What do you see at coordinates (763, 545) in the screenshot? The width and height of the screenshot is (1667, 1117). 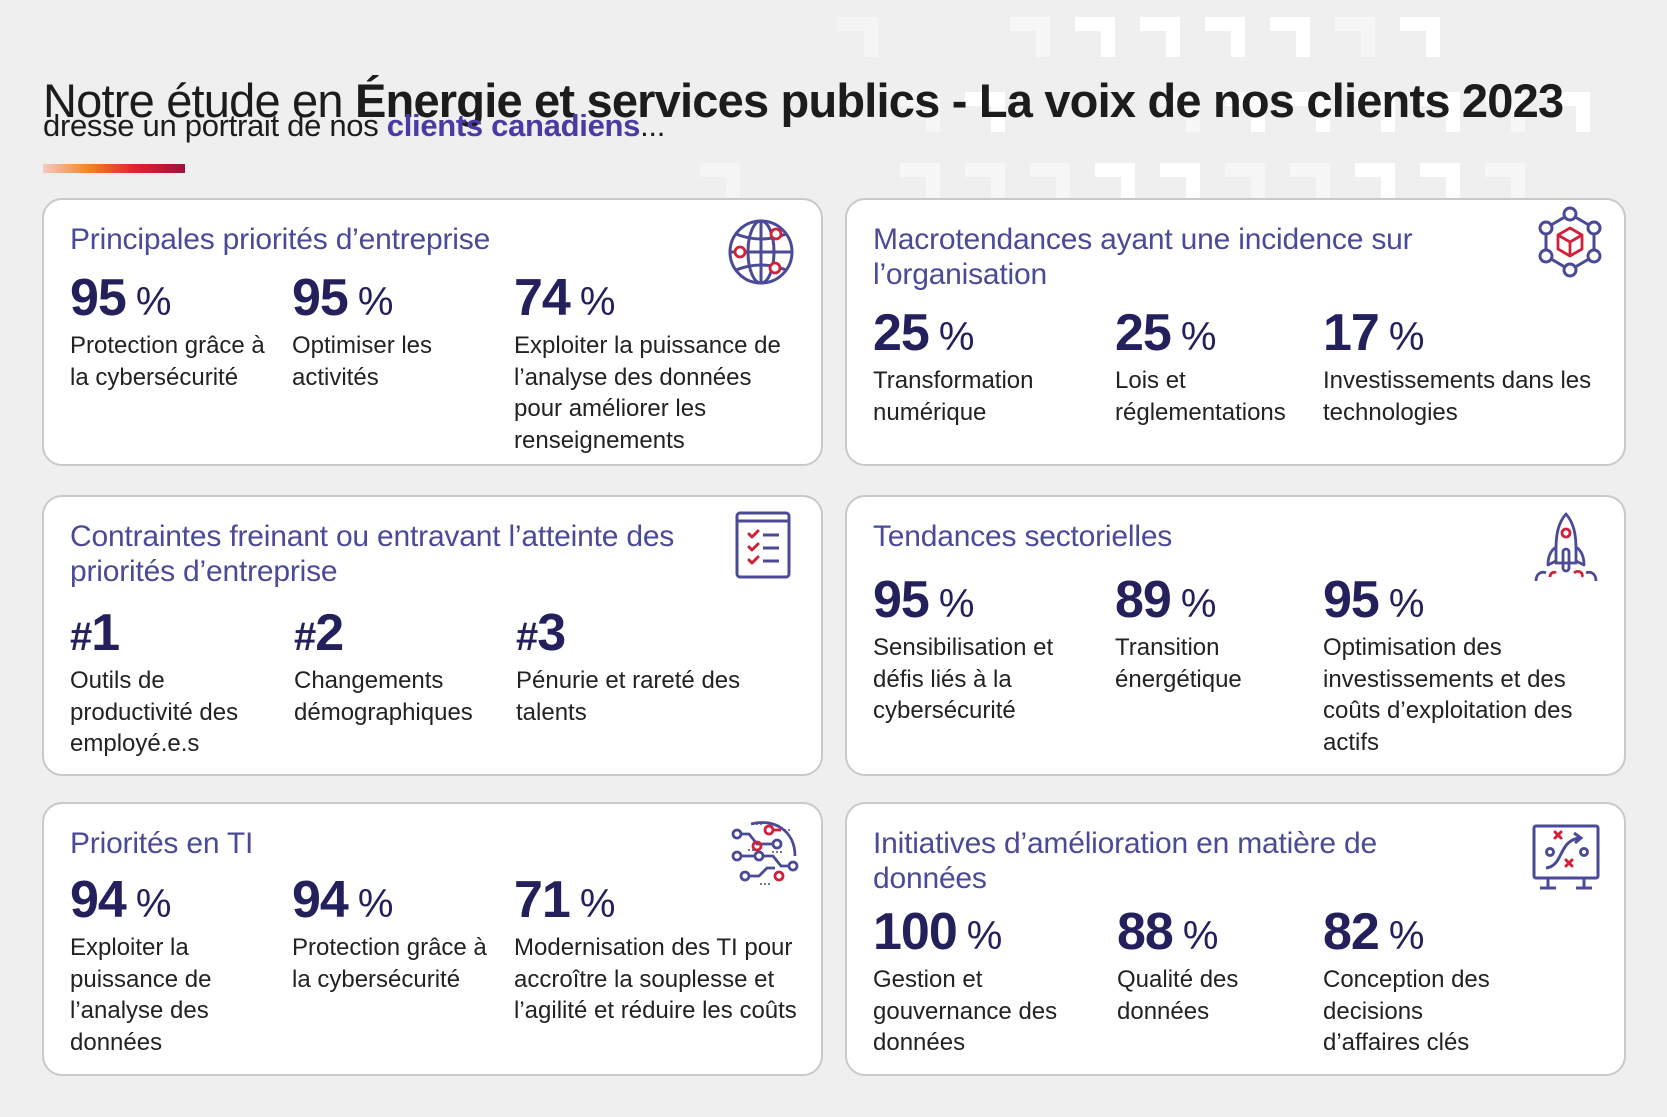 I see `checklist-clipboard-icon` at bounding box center [763, 545].